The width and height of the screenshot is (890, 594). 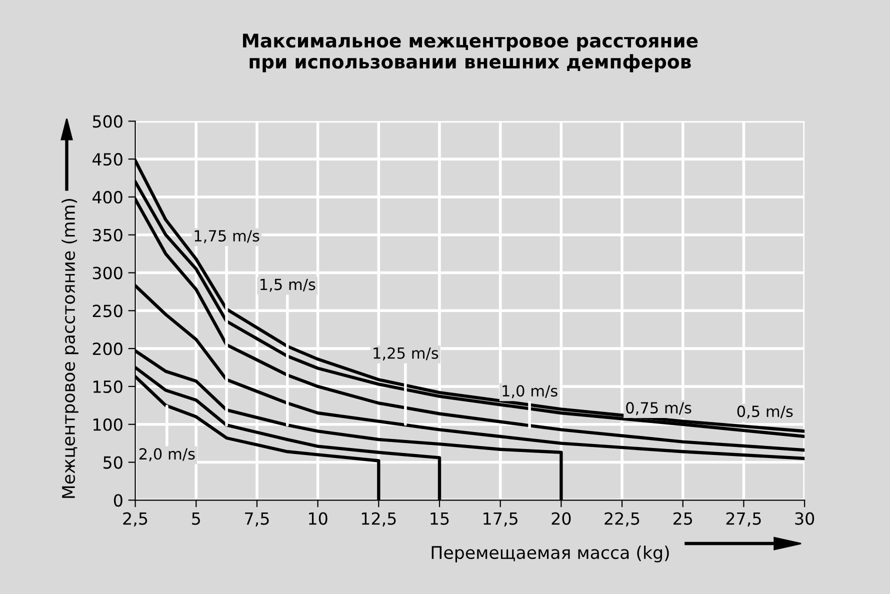 I want to click on x-tick-label: 12,5, so click(x=379, y=519).